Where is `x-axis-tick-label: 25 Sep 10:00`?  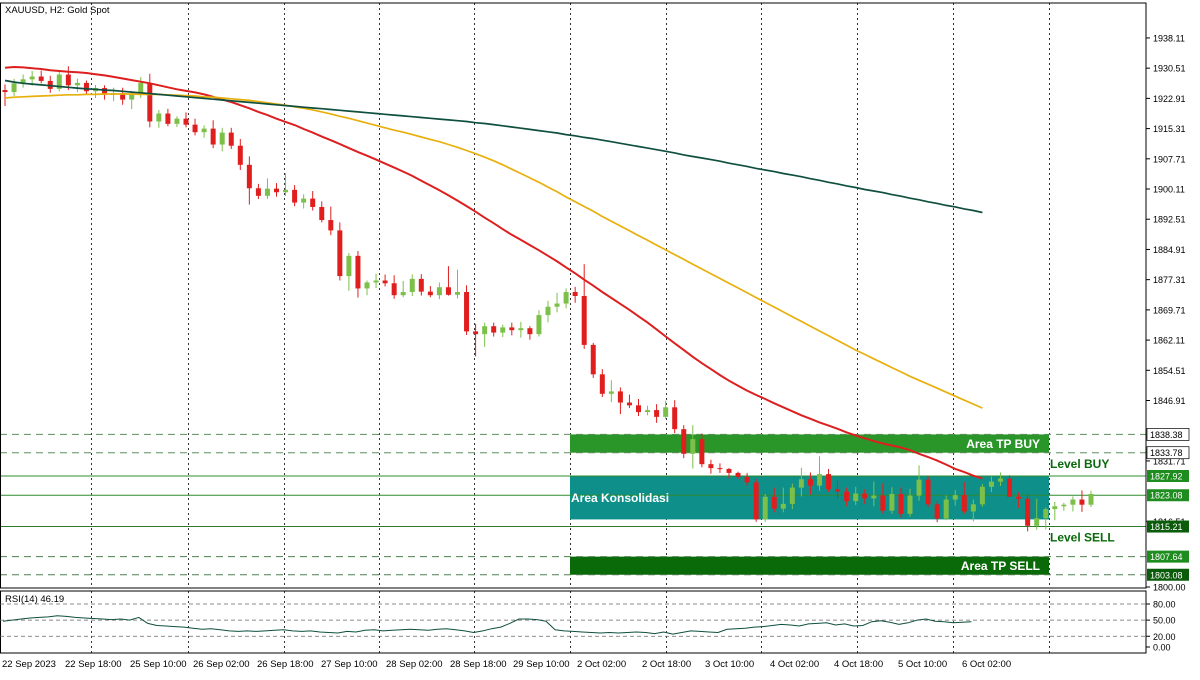 x-axis-tick-label: 25 Sep 10:00 is located at coordinates (158, 664).